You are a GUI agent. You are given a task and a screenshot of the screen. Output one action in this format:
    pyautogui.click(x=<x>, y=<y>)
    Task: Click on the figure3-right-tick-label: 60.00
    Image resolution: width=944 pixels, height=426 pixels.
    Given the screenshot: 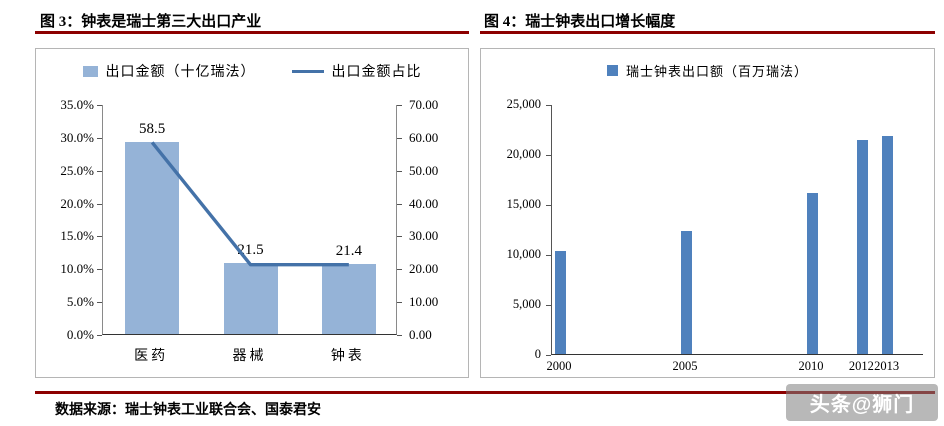 What is the action you would take?
    pyautogui.click(x=424, y=137)
    